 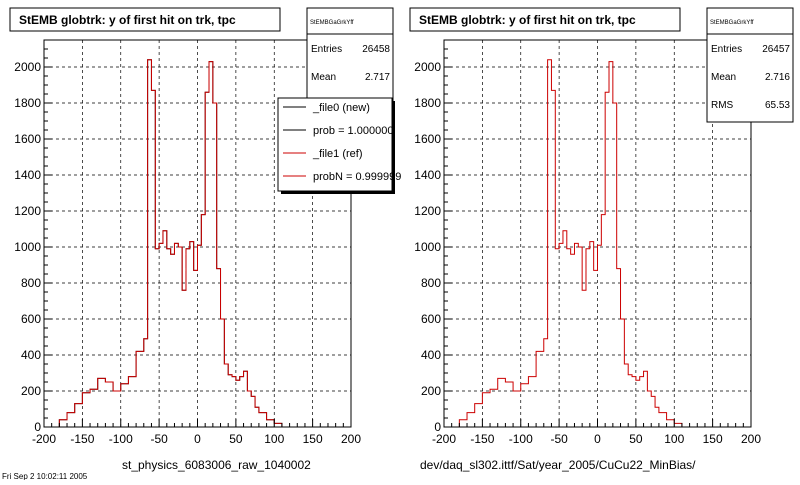 What do you see at coordinates (750, 65) in the screenshot?
I see `stats-box` at bounding box center [750, 65].